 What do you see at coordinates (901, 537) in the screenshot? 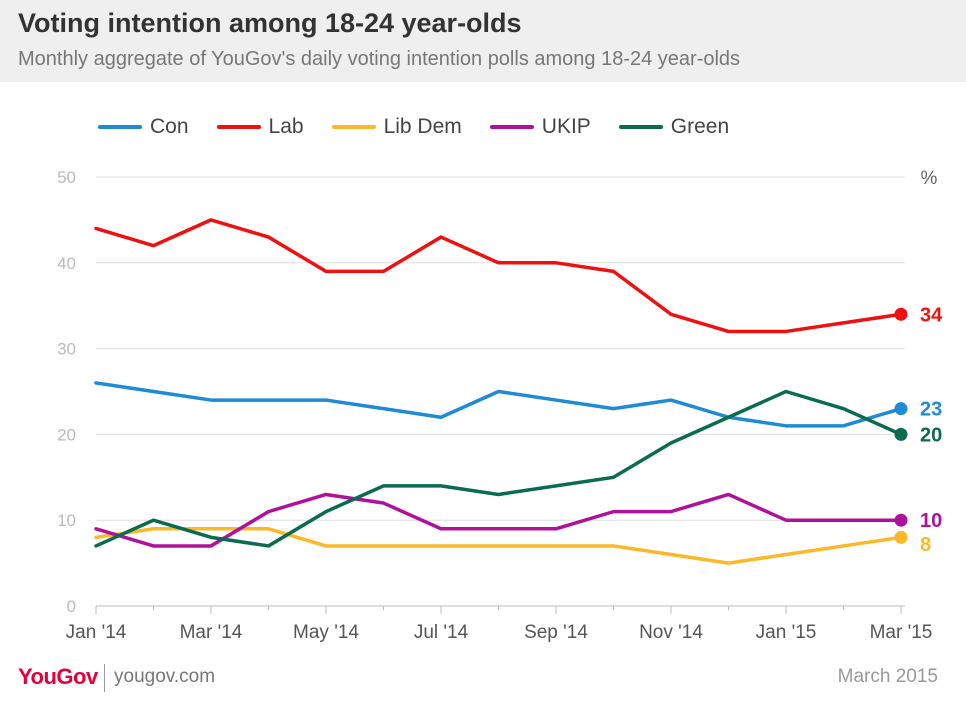
I see `end-marker-lib-dem` at bounding box center [901, 537].